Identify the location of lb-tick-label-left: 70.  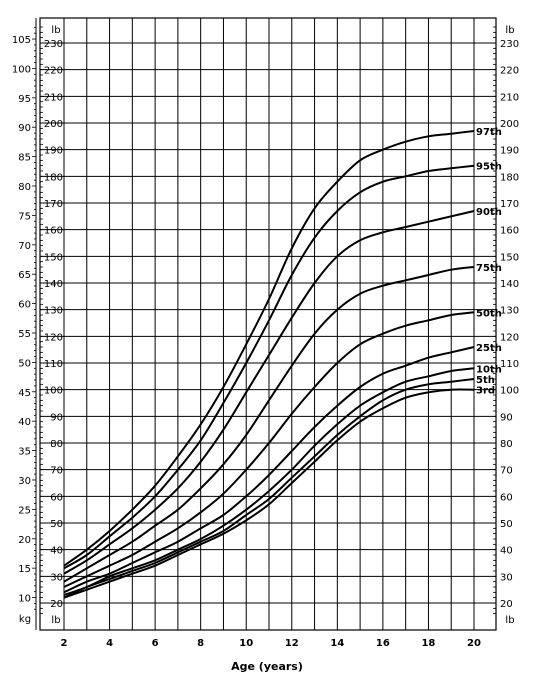
(56, 471).